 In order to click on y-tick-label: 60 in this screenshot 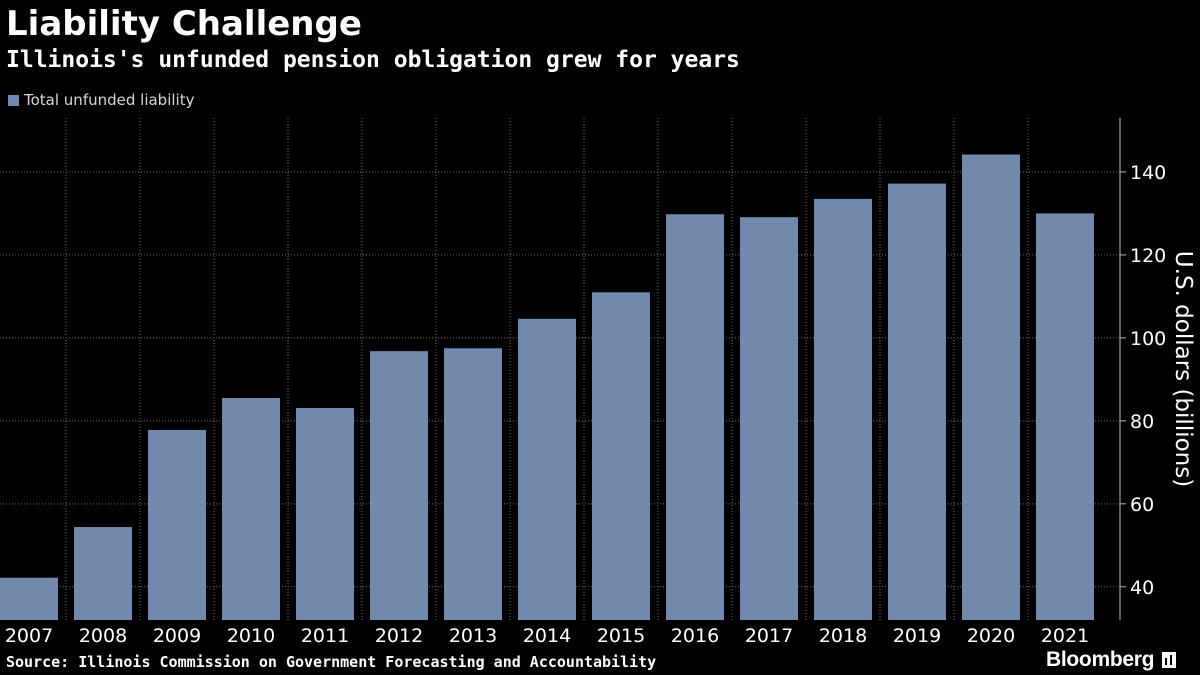, I will do `click(1142, 505)`.